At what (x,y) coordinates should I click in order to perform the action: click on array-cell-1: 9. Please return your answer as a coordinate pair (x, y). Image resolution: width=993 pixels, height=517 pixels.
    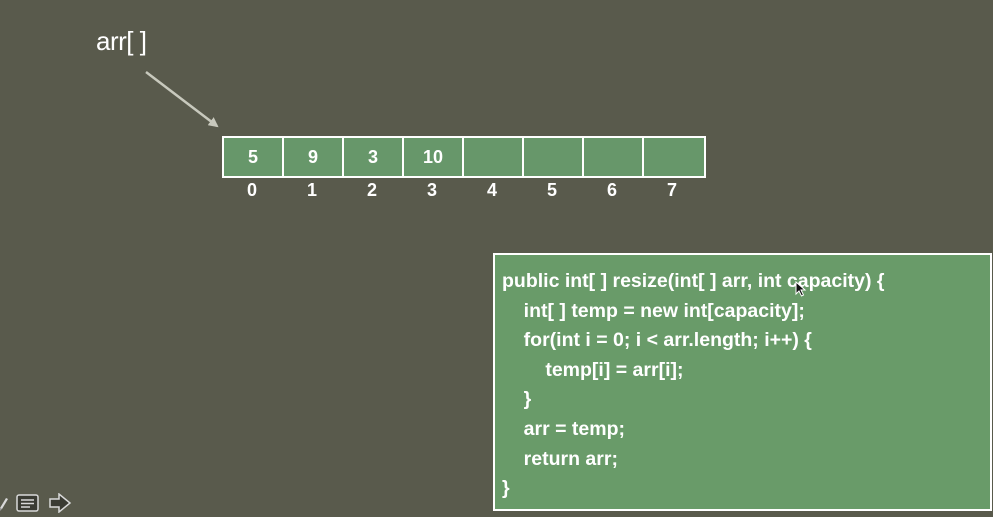
    Looking at the image, I should click on (314, 157).